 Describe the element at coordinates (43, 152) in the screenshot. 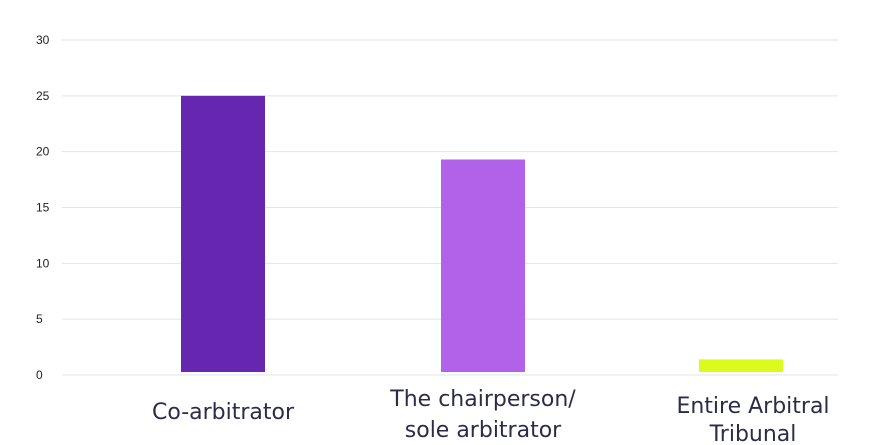

I see `y-tick-label: 20` at that location.